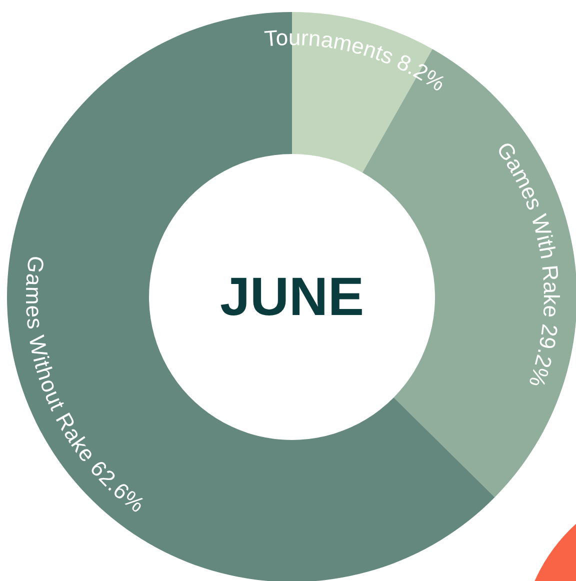 This screenshot has height=581, width=576. Describe the element at coordinates (292, 297) in the screenshot. I see `text: JUNE` at that location.